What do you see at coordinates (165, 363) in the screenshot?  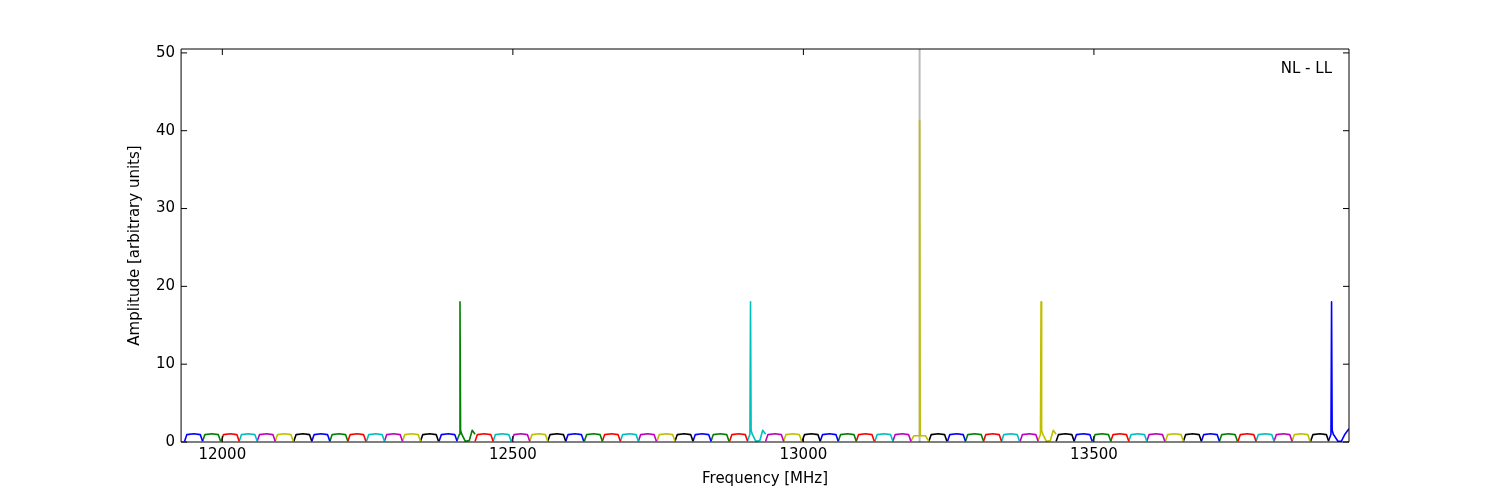 I see `y-tick-label: 10` at bounding box center [165, 363].